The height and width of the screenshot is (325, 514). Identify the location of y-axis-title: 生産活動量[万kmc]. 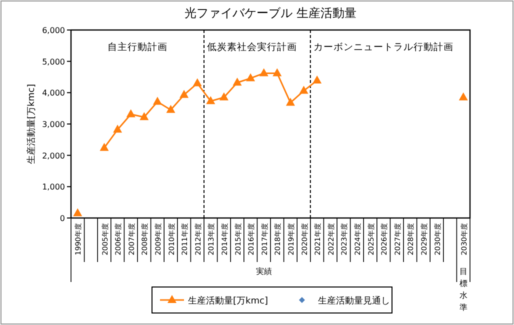
(31, 124).